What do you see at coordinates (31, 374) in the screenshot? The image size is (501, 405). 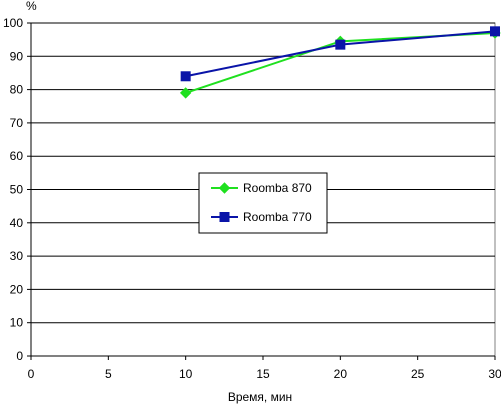 I see `x-tick-label: 0` at bounding box center [31, 374].